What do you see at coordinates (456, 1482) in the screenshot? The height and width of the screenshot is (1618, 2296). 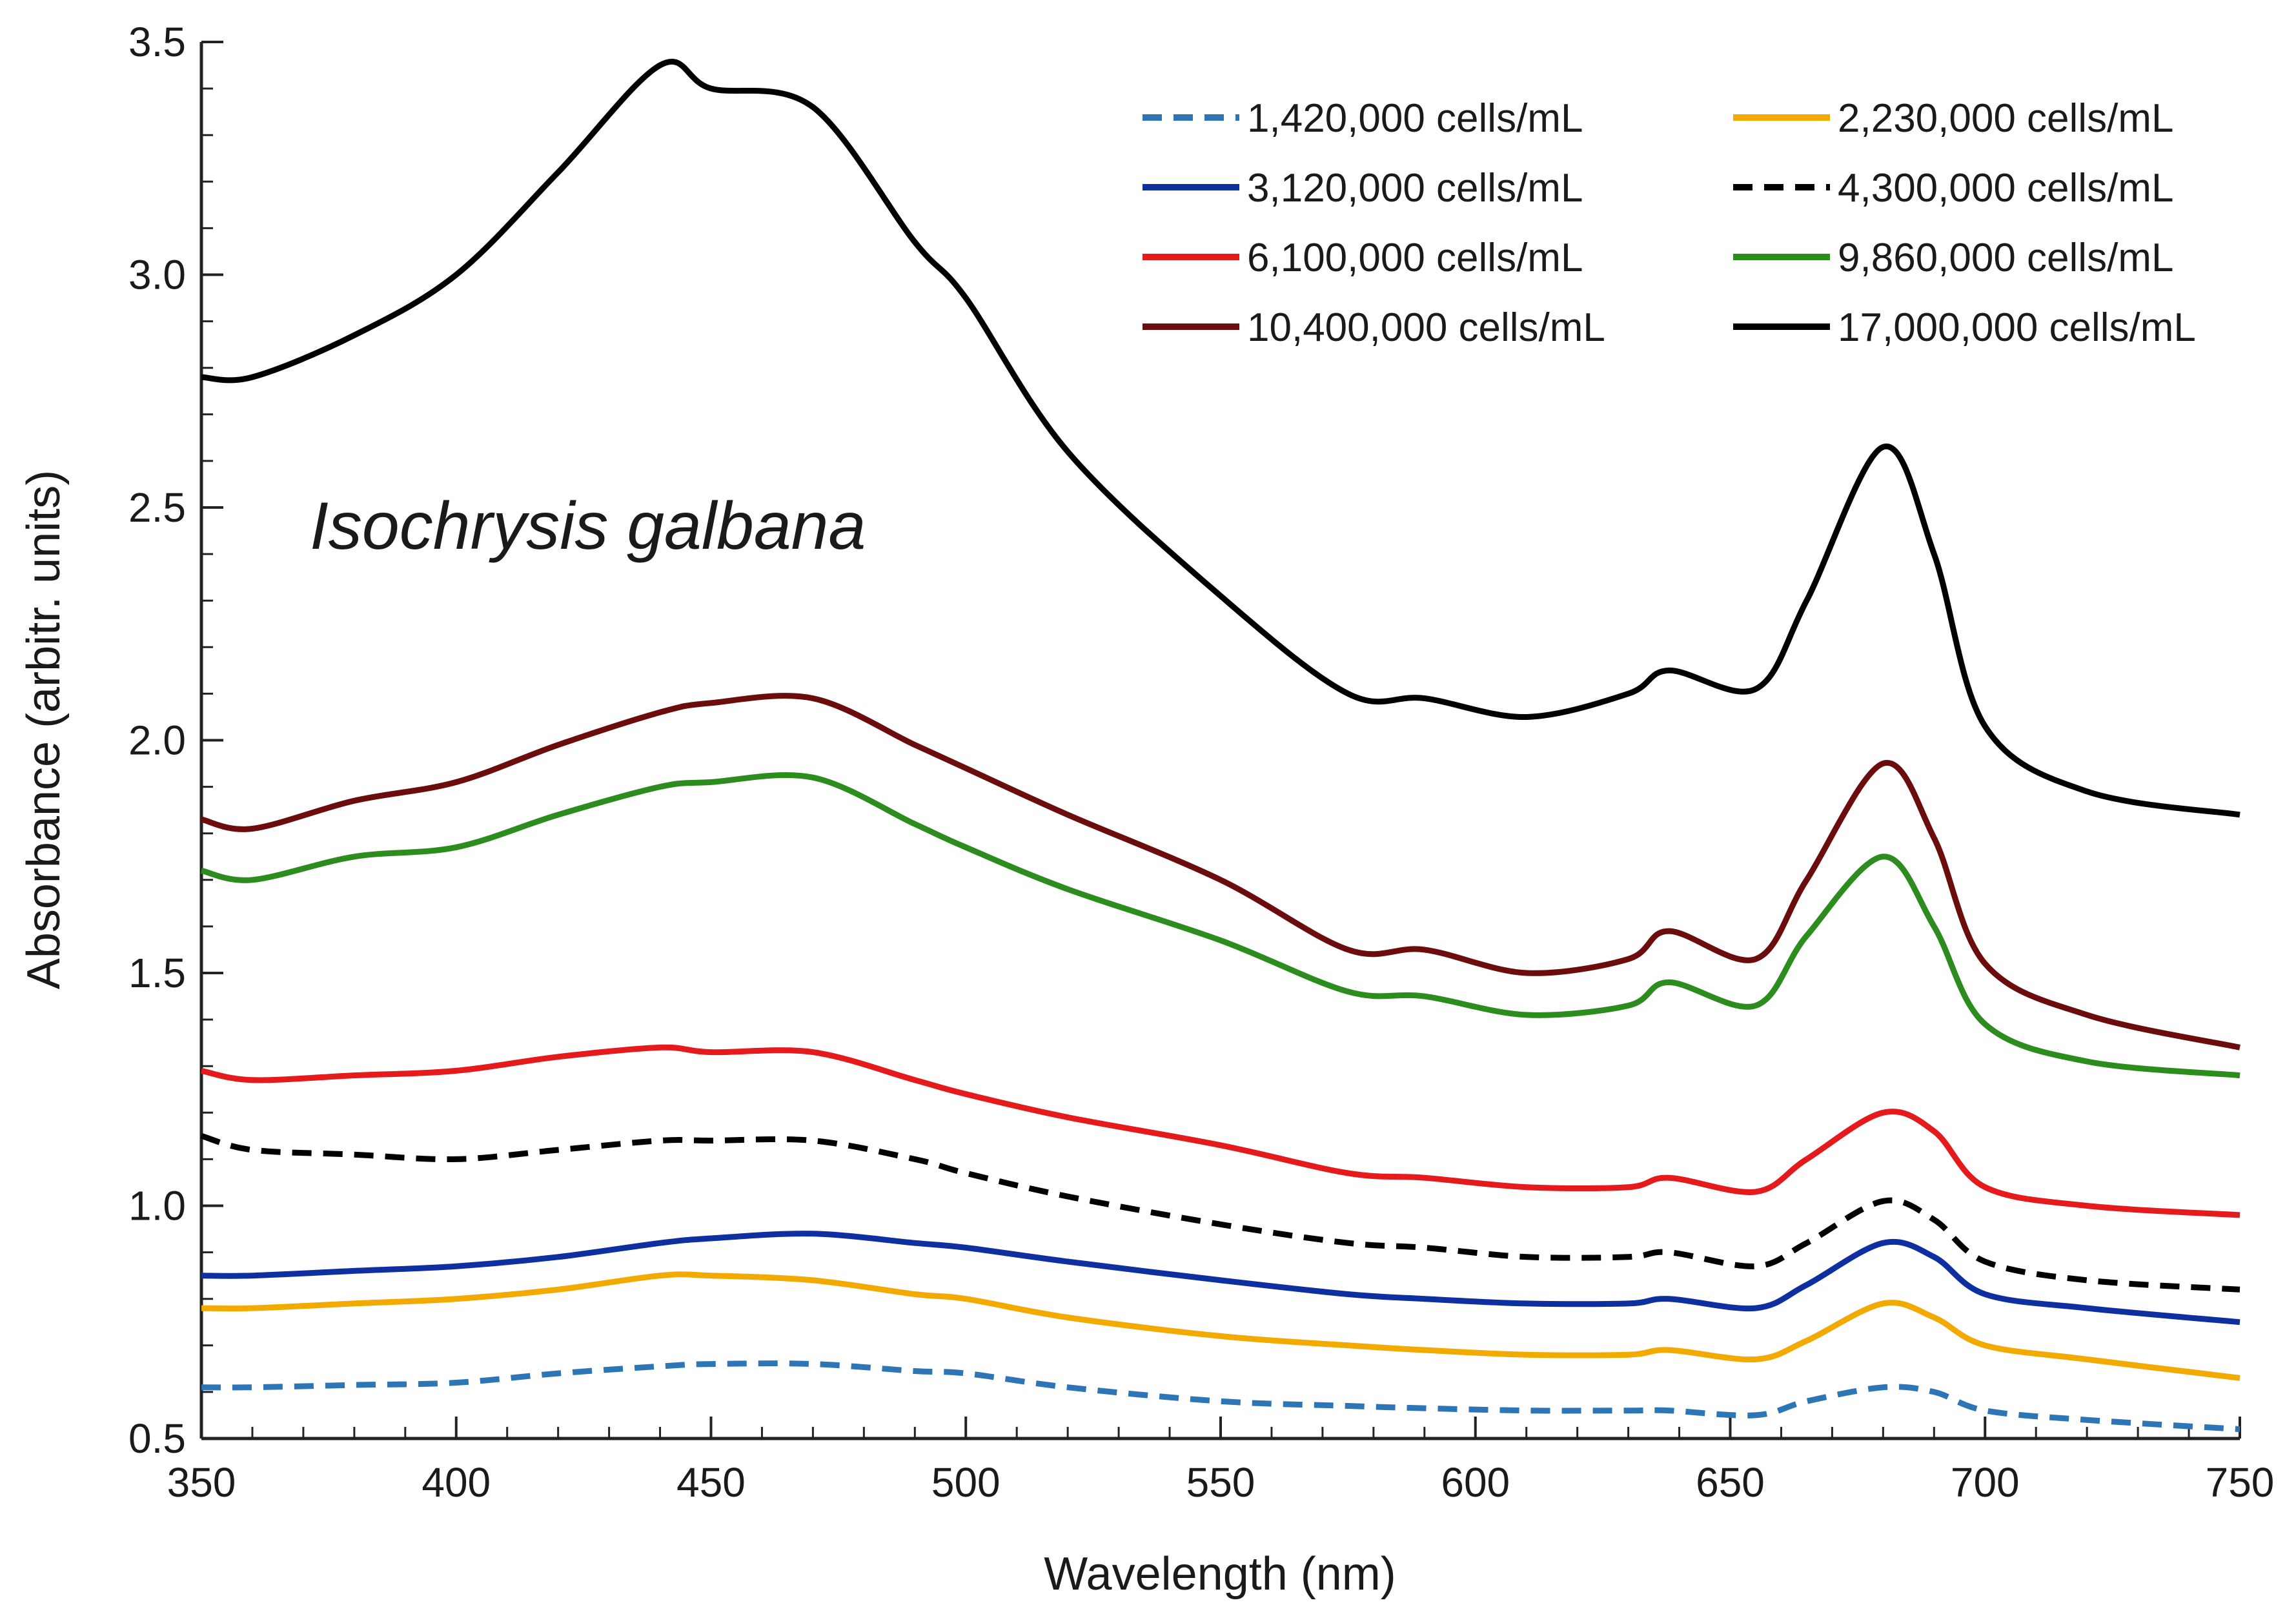 I see `x-tick-label: 400` at bounding box center [456, 1482].